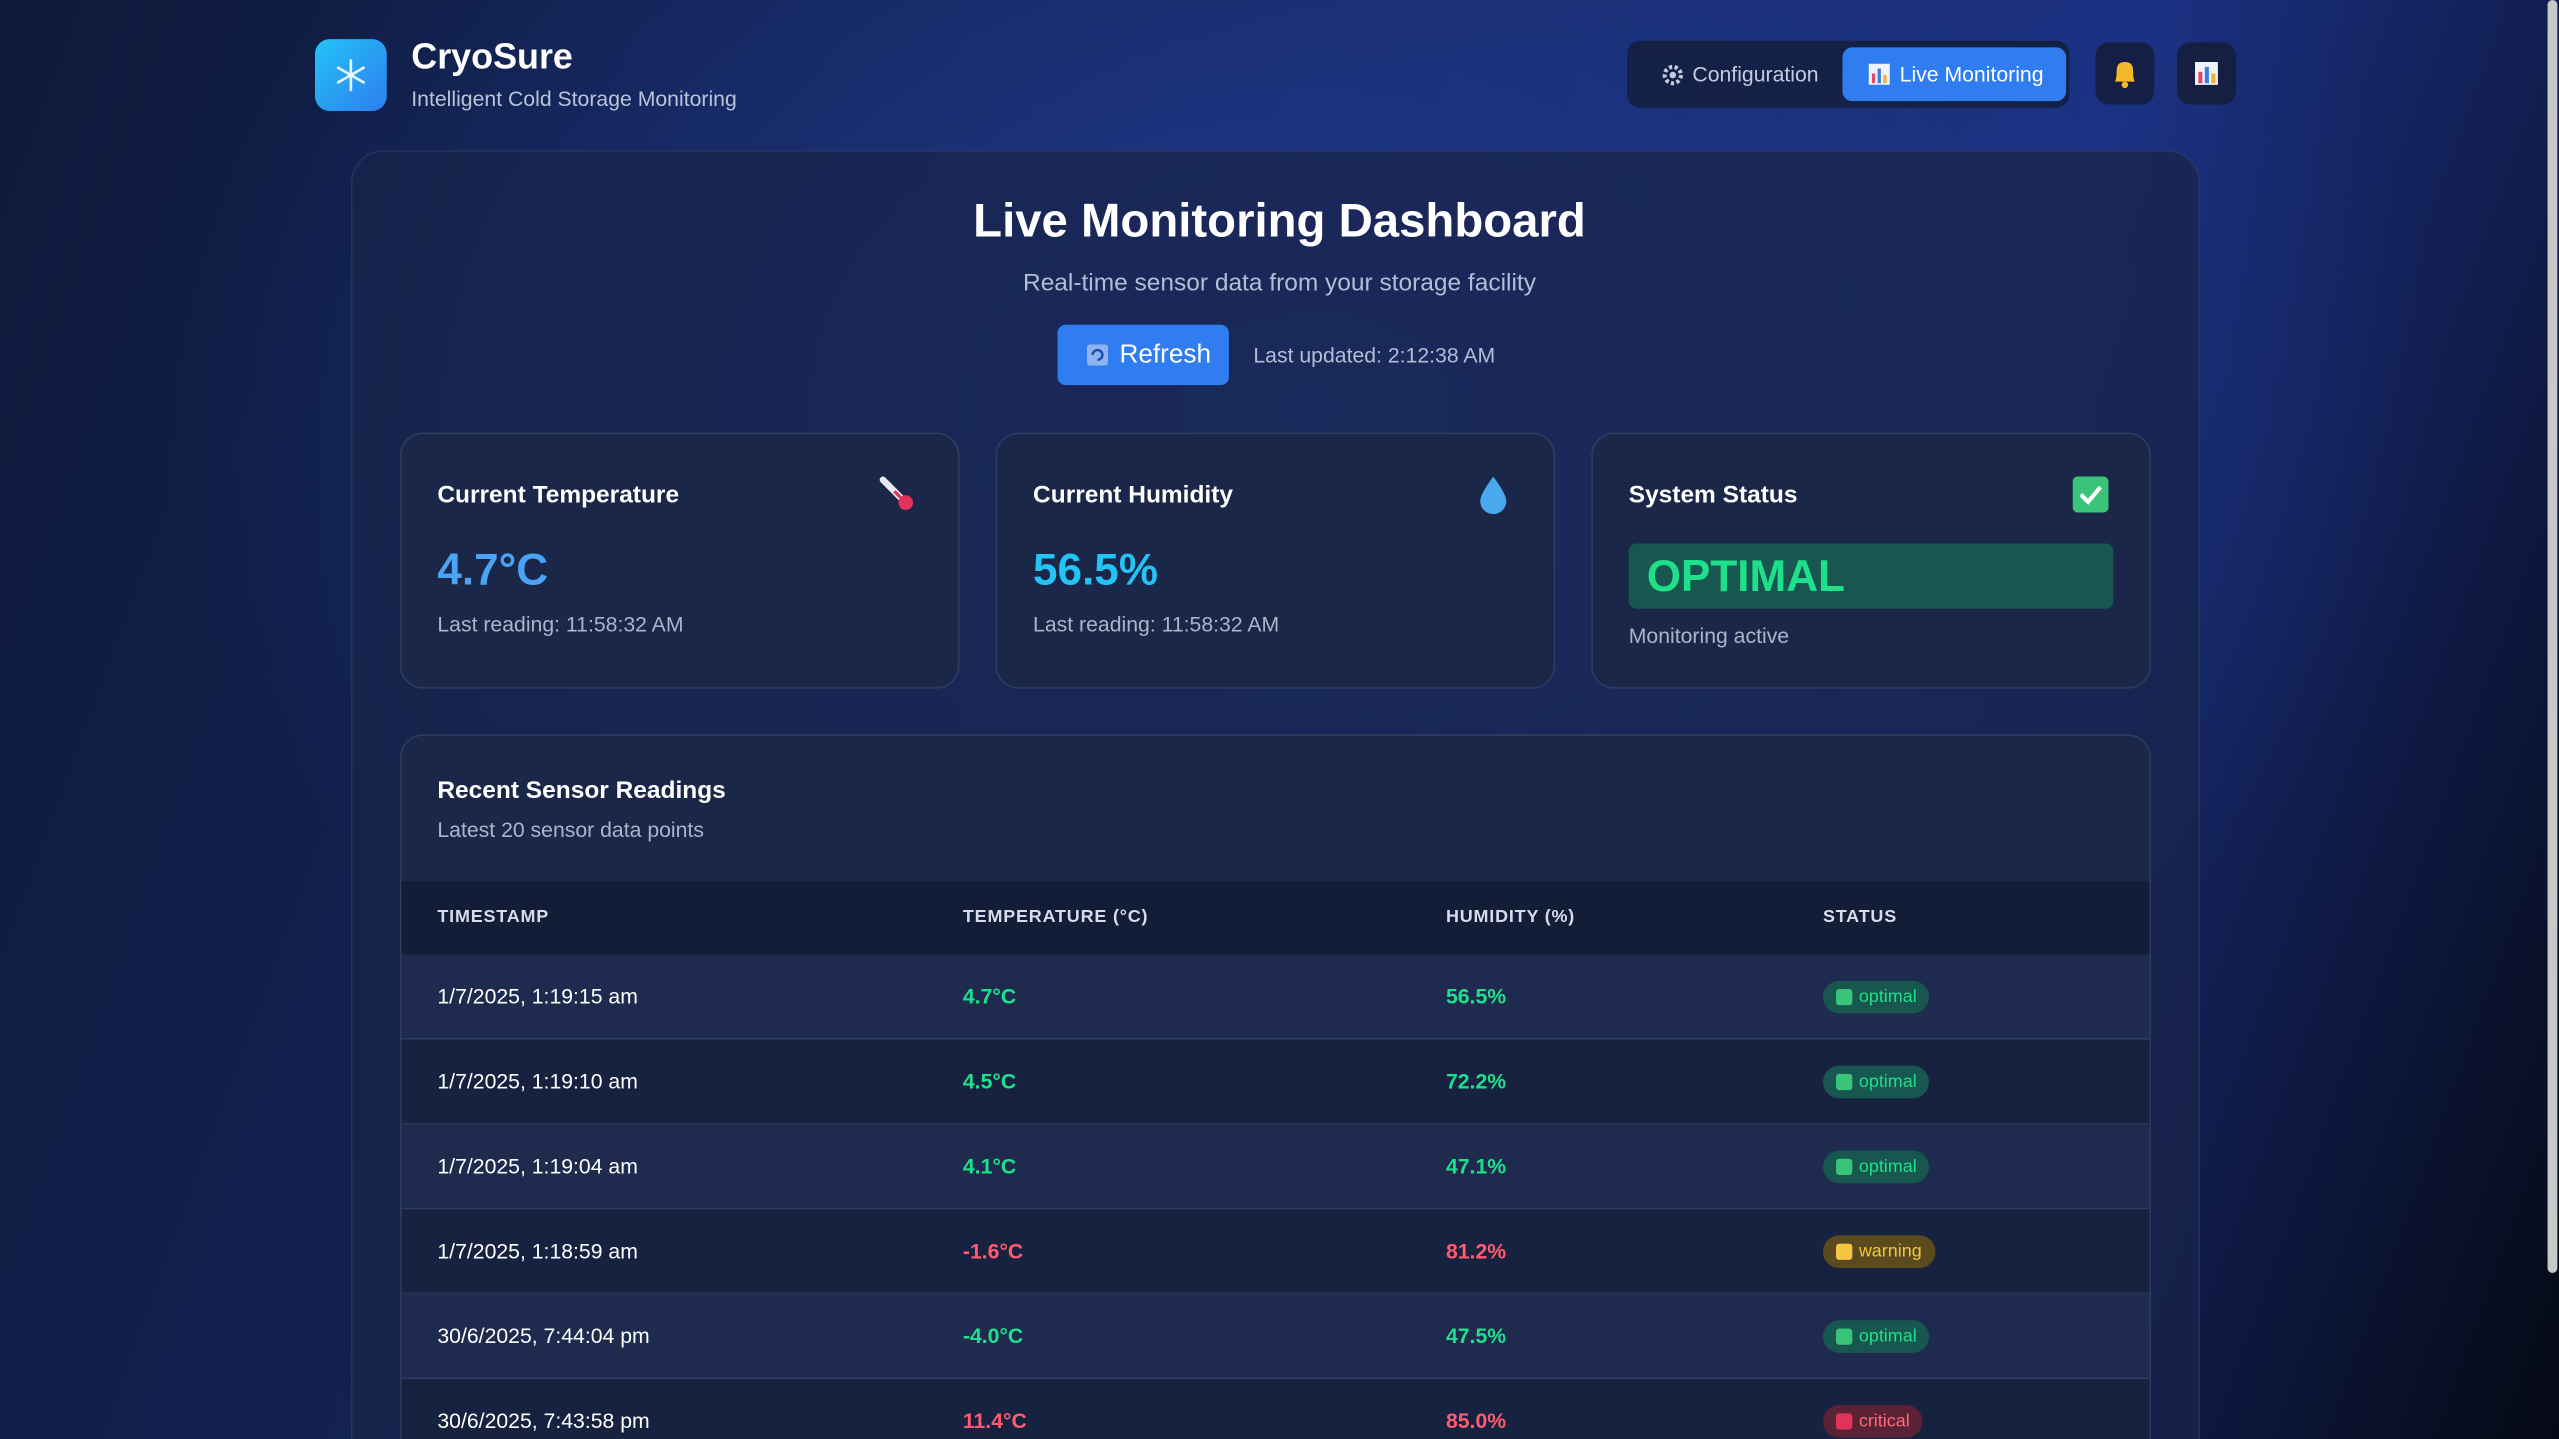 Image resolution: width=2559 pixels, height=1439 pixels. I want to click on table-subtitle: Latest 20 sensor data points, so click(570, 830).